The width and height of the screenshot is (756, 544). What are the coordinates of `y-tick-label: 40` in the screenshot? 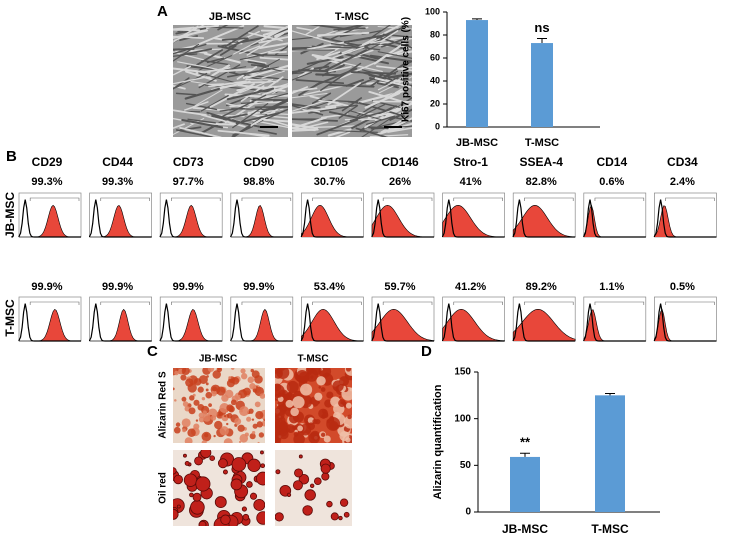 It's located at (435, 80).